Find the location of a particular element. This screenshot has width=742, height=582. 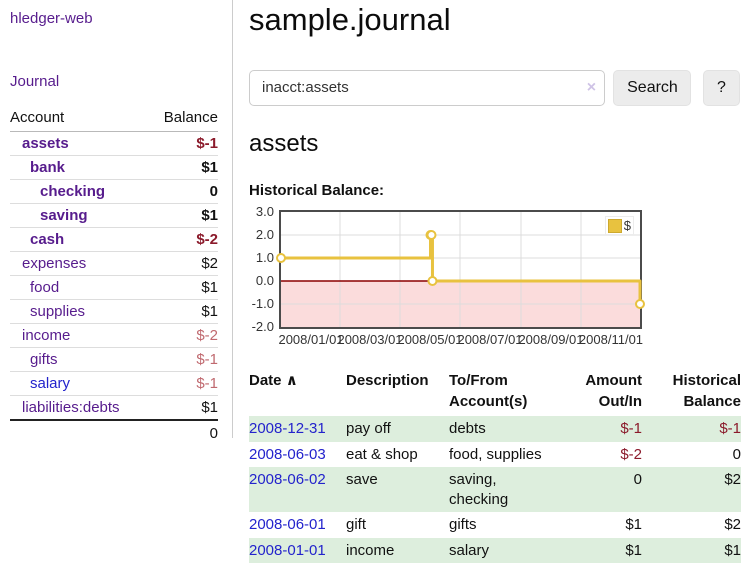

account-link-saving: saving is located at coordinates (80, 215).